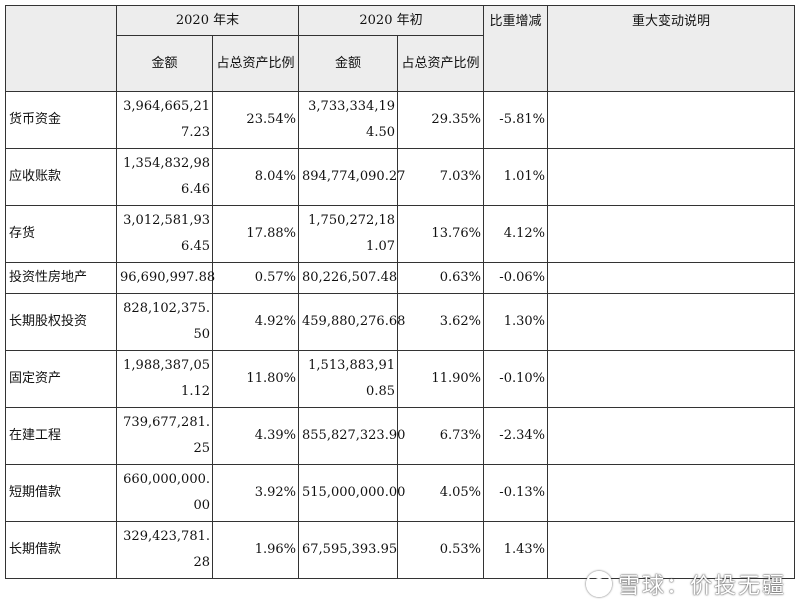 This screenshot has height=606, width=800. Describe the element at coordinates (348, 550) in the screenshot. I see `start-amount-cell: 67,595,393.95` at that location.